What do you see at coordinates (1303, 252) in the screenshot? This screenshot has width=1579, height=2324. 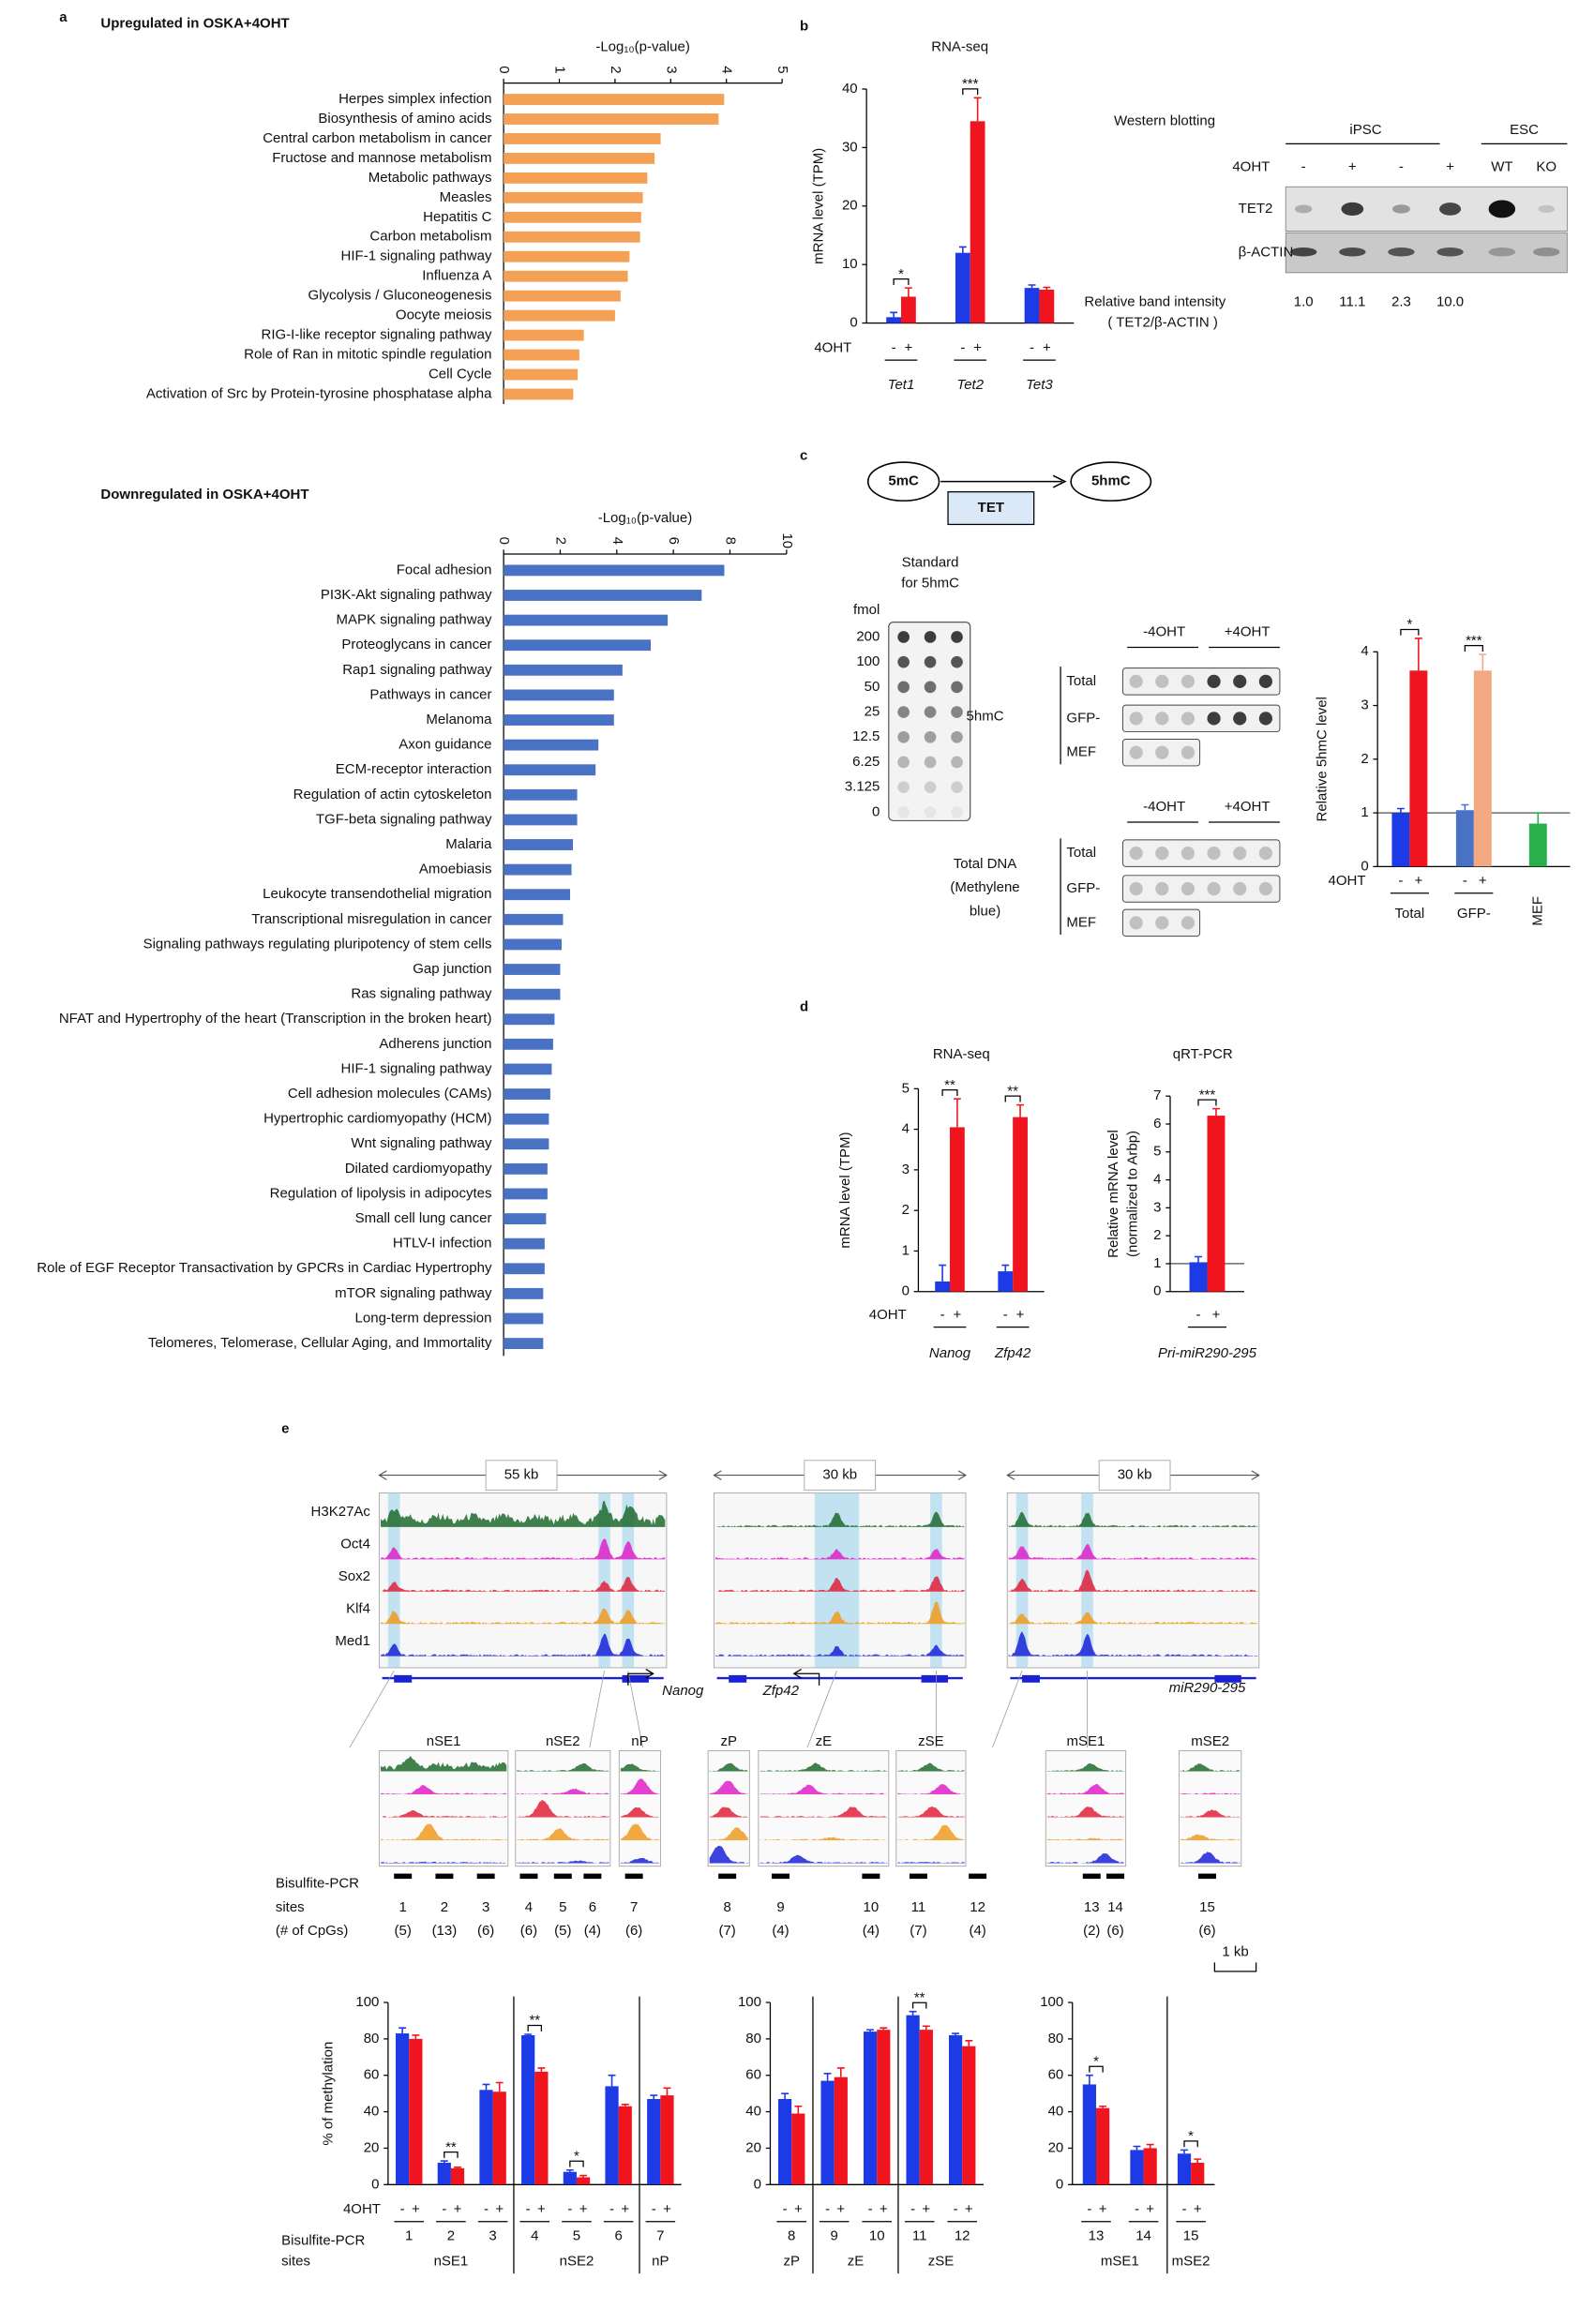 I see `actin-band` at bounding box center [1303, 252].